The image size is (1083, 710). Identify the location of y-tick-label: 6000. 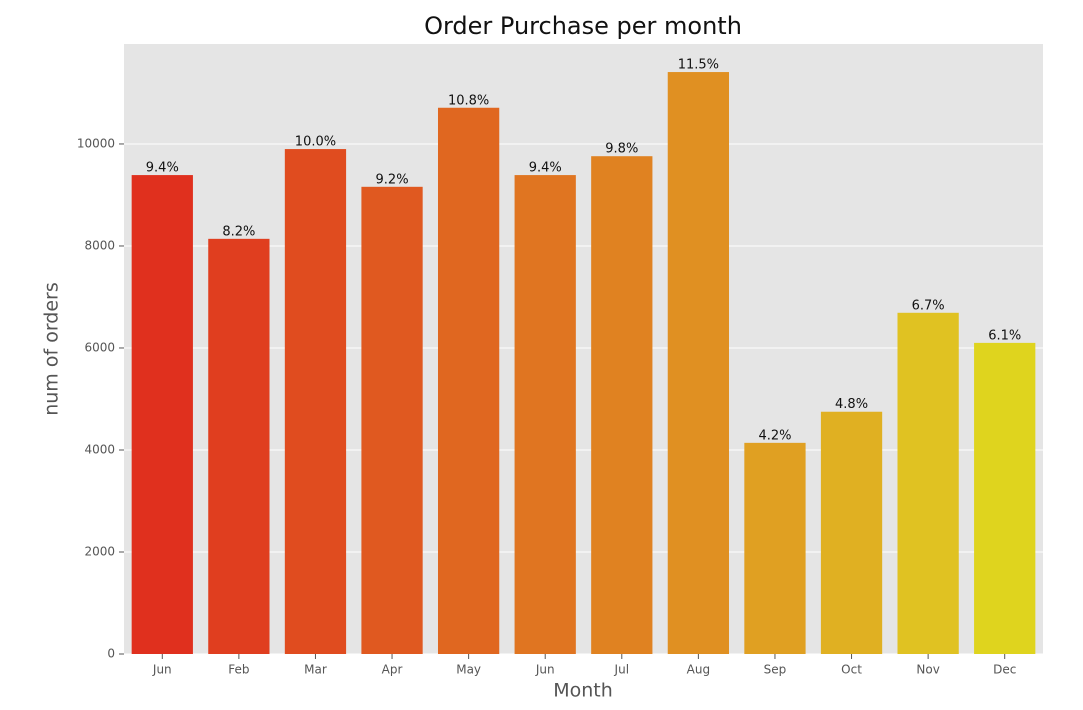
(99, 347).